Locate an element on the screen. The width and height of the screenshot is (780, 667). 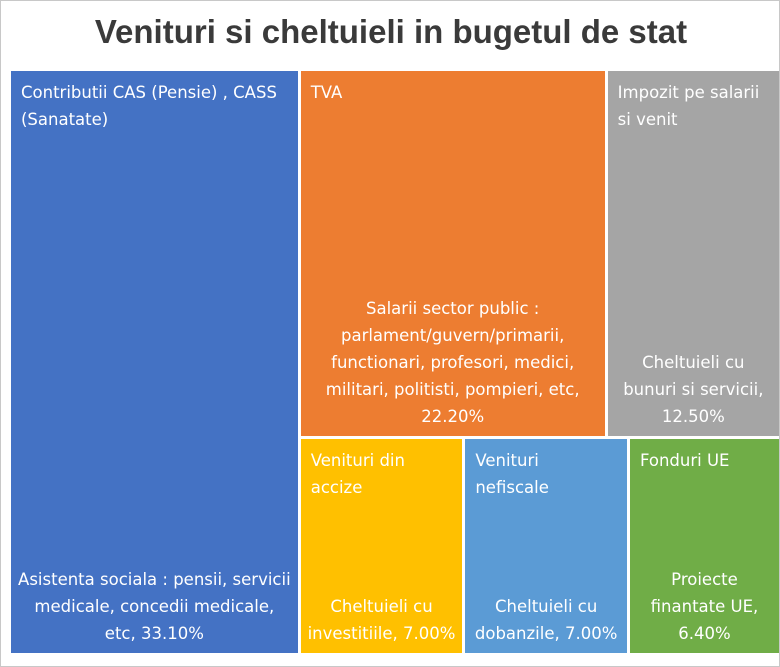
tile-footer: Cheltuieli cu bunuri si servicii, 12.50% is located at coordinates (693, 389).